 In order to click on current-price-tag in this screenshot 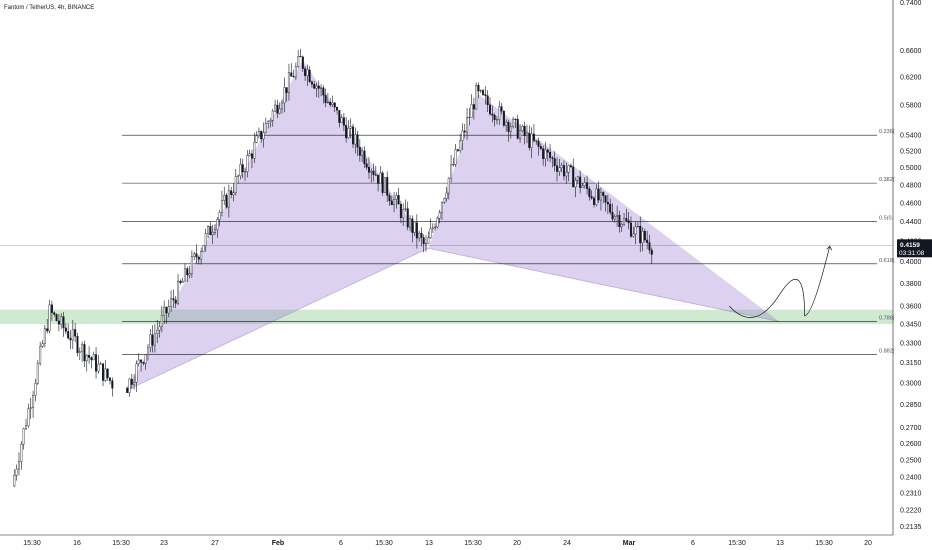, I will do `click(914, 248)`.